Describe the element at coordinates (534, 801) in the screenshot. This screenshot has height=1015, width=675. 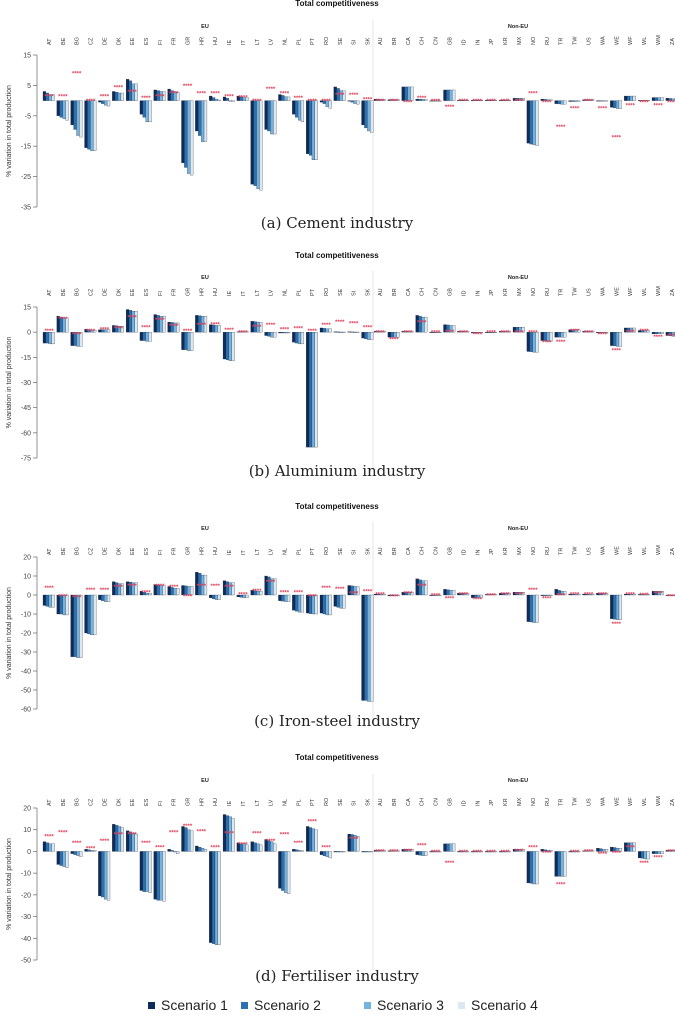
I see `x-tick-label: NO` at that location.